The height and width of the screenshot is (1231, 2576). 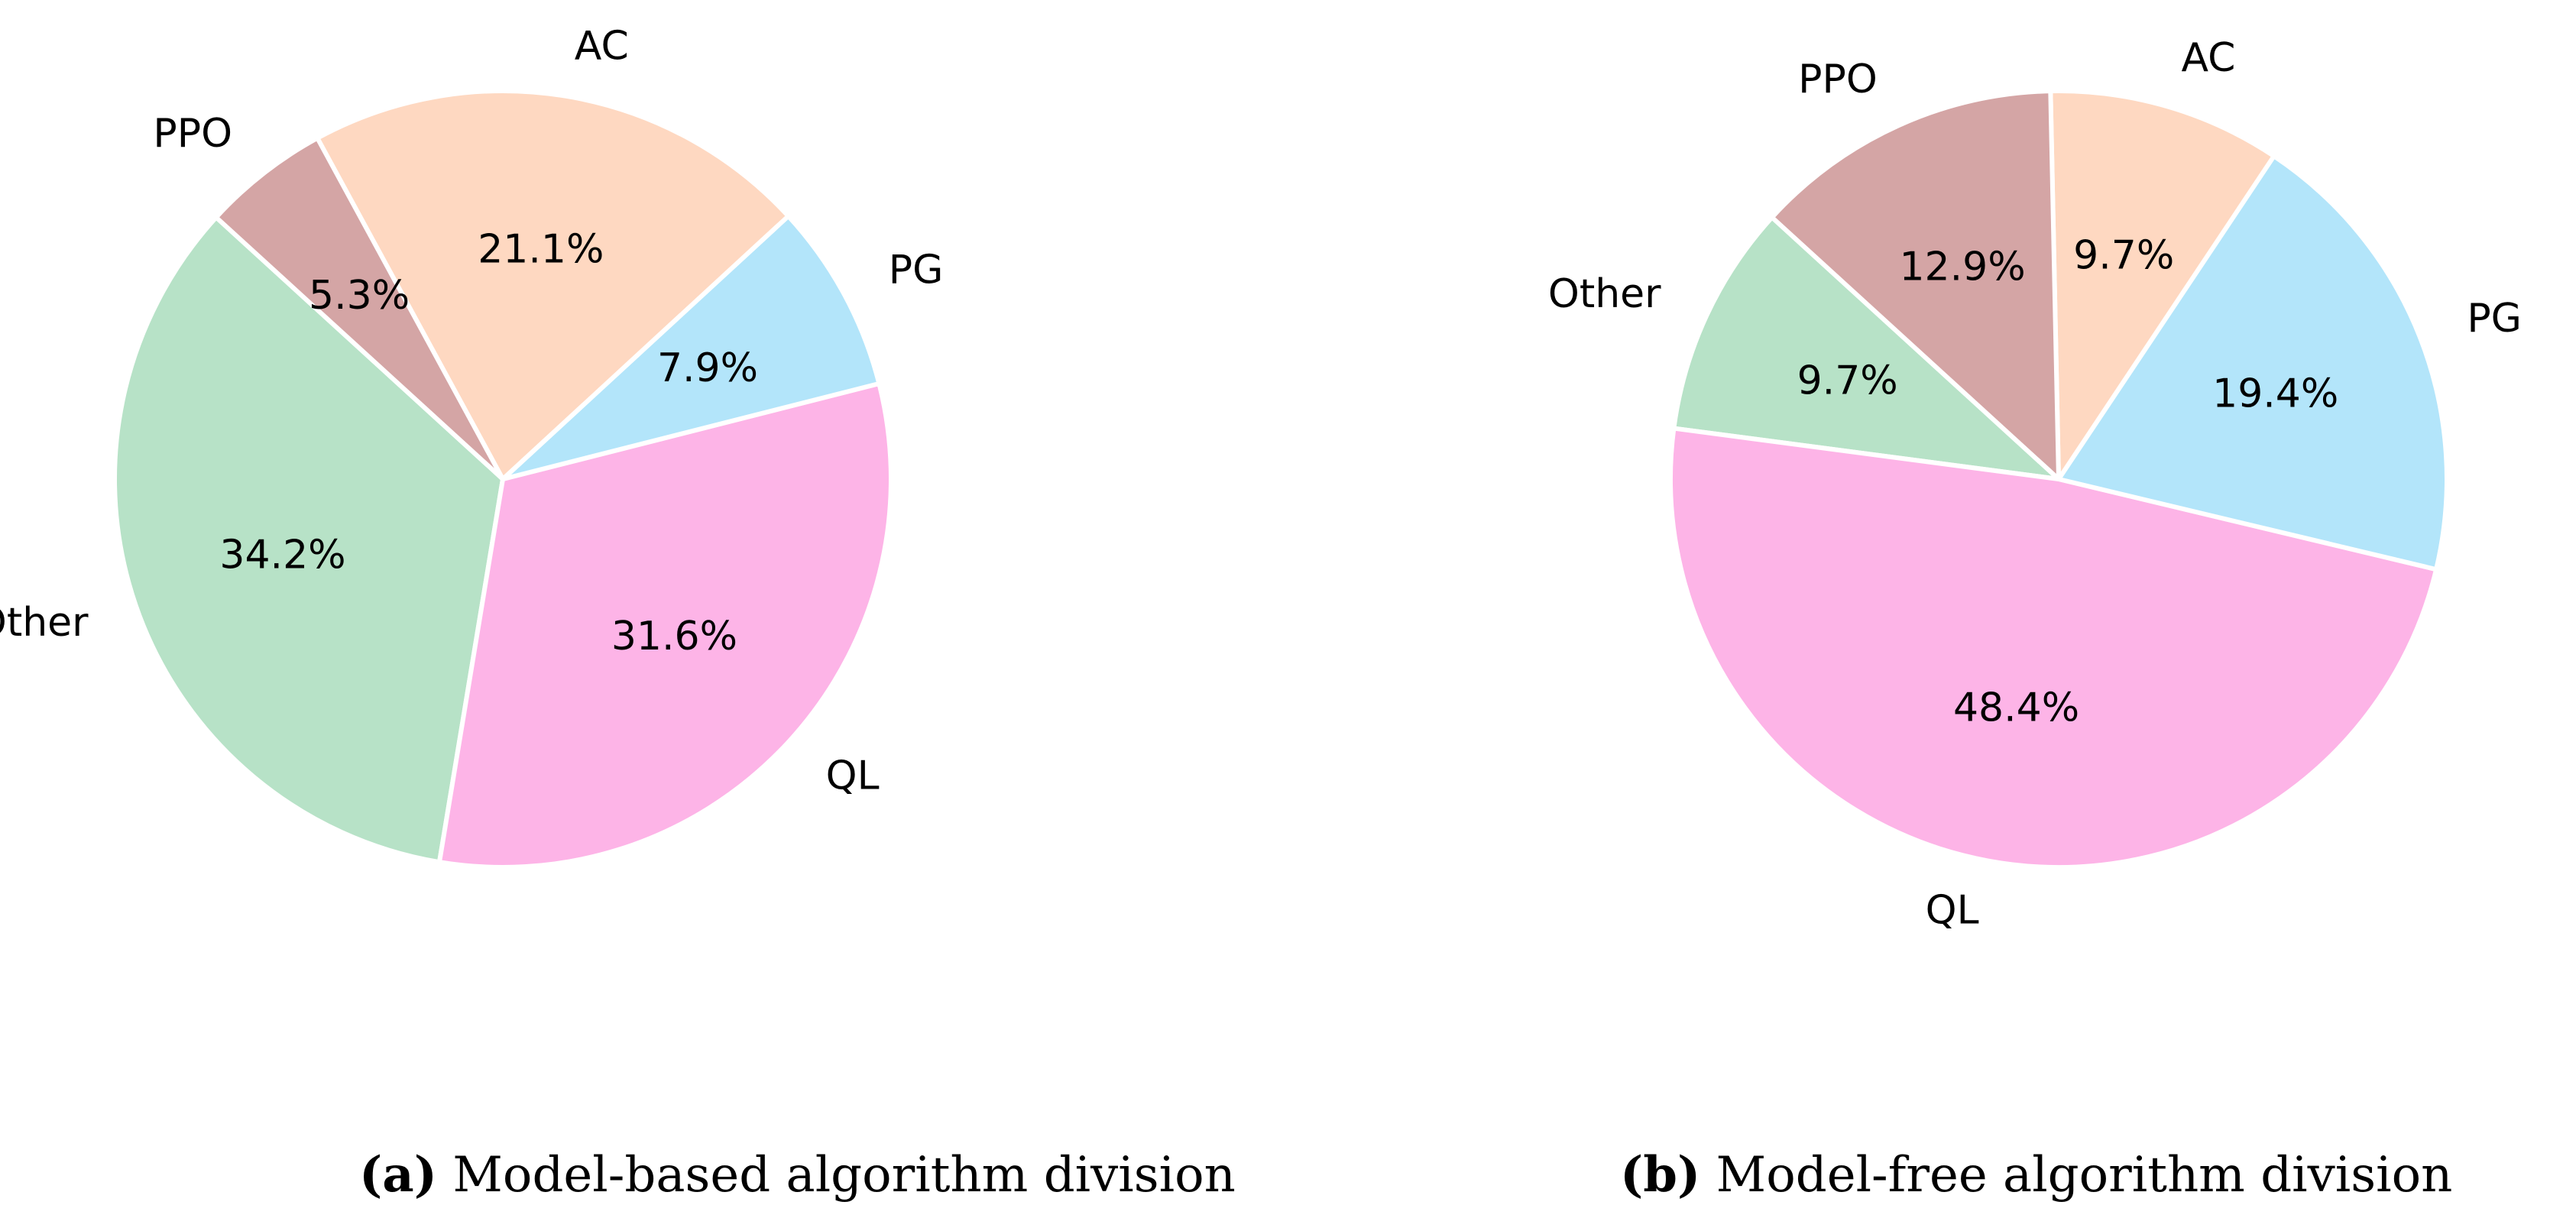 I want to click on percent-label-ppo: 5.3%, so click(x=359, y=296).